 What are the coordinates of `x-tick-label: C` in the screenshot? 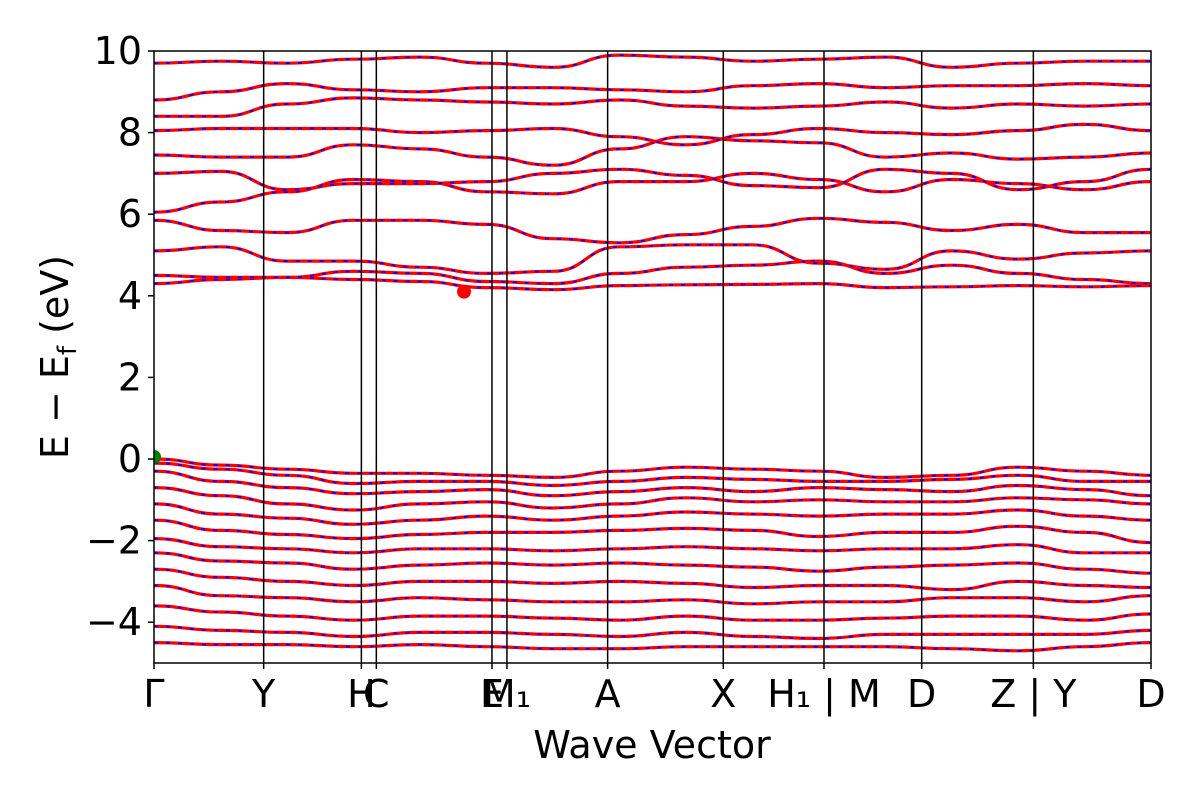 It's located at (376, 694).